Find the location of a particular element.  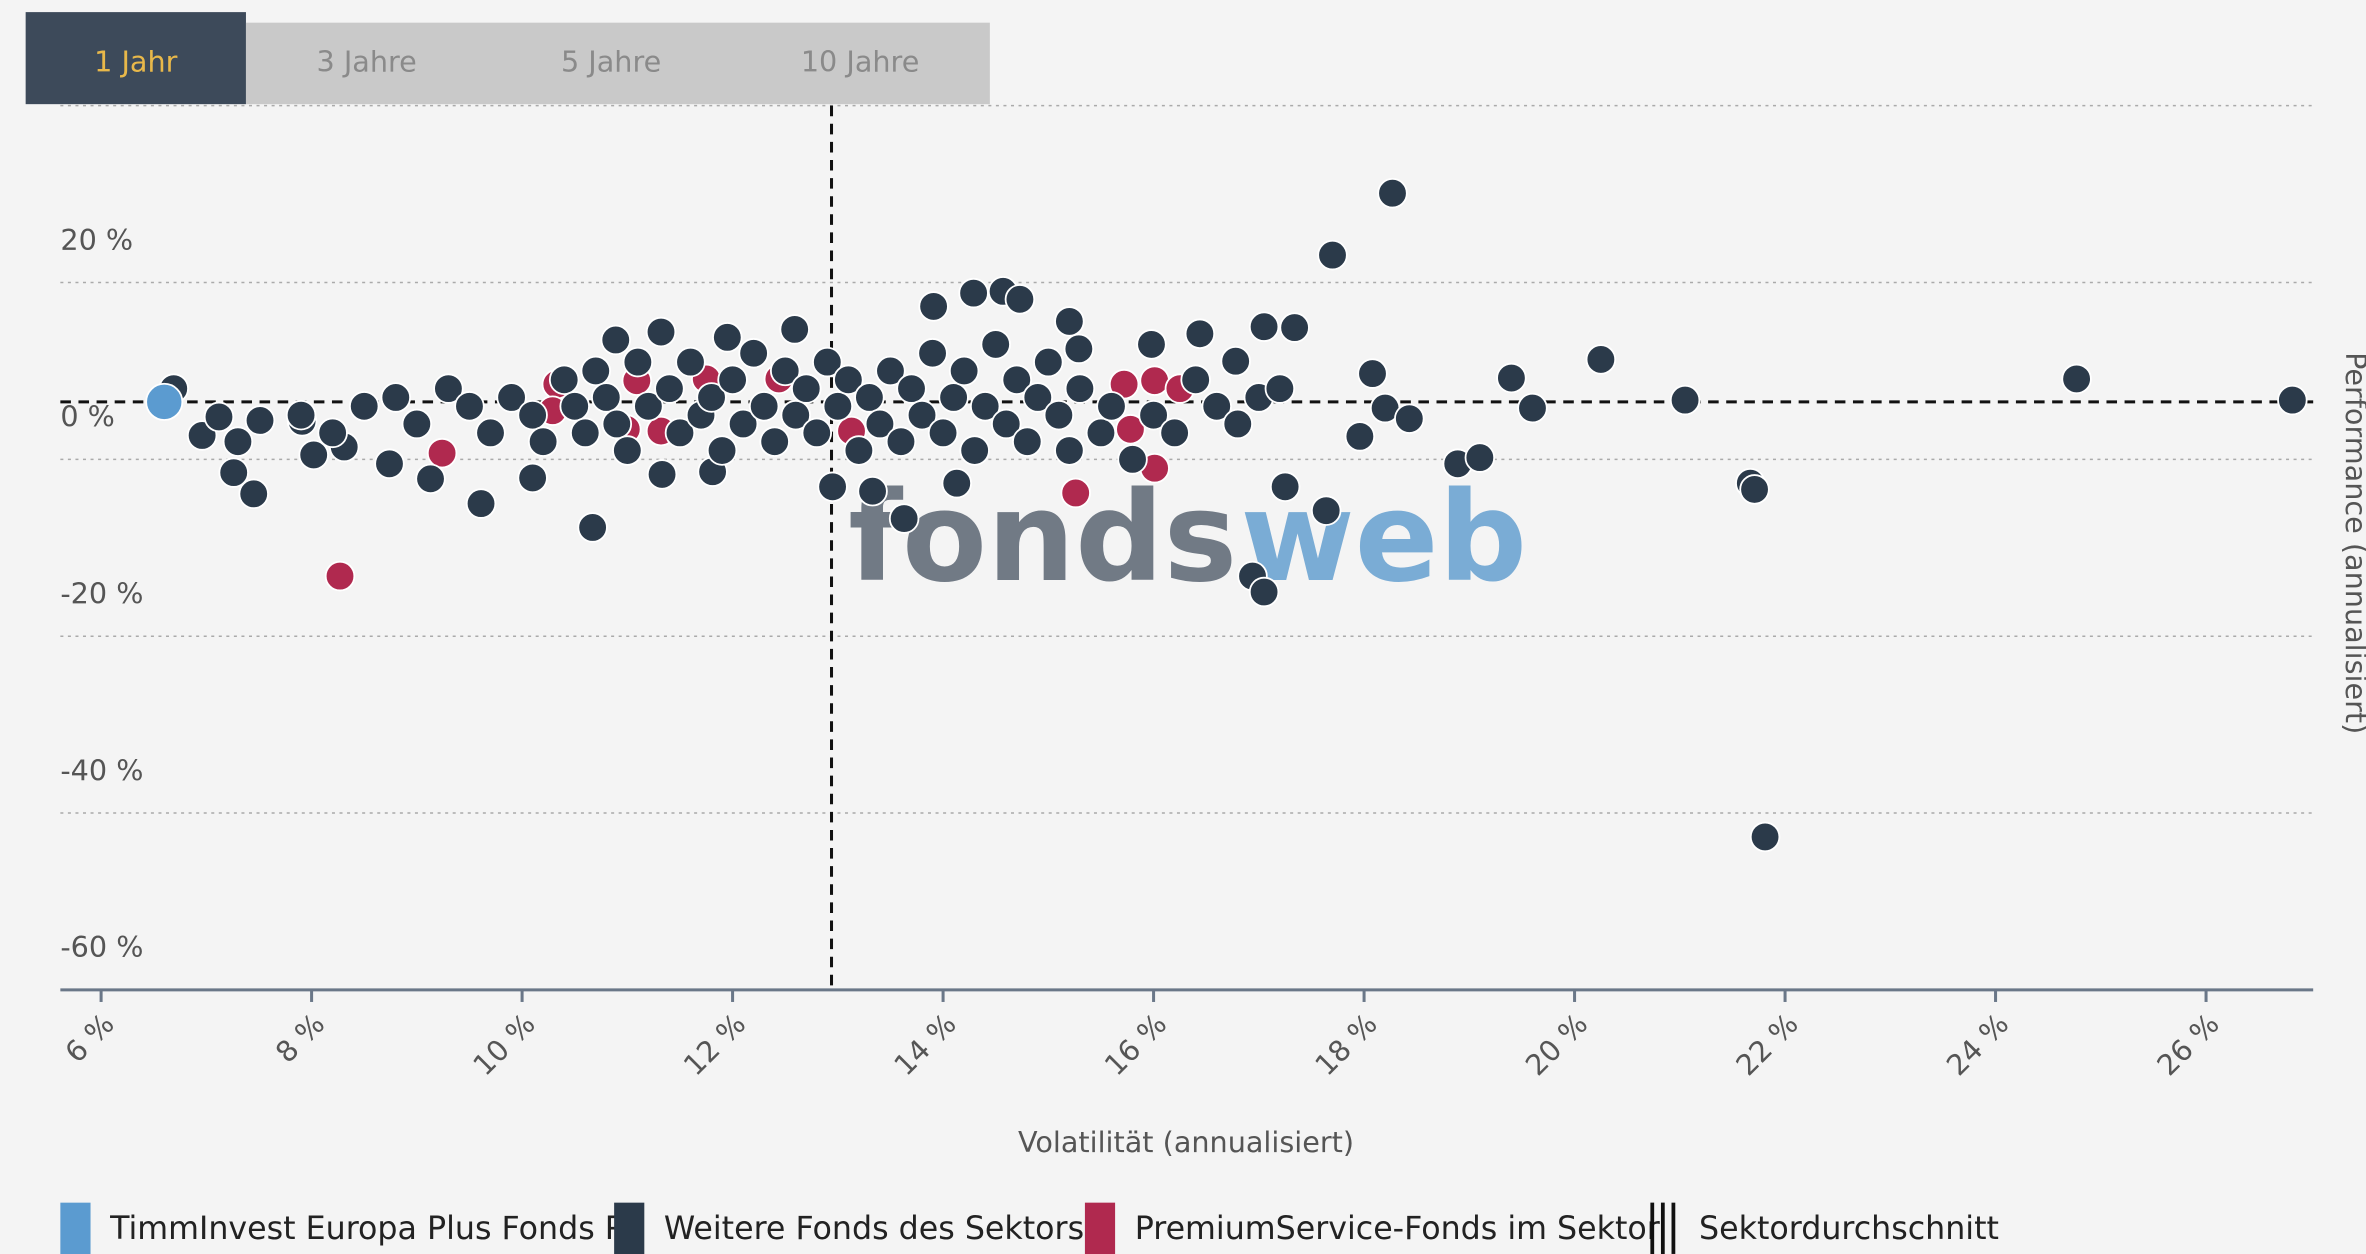

tab: 10 Jahre is located at coordinates (860, 61).